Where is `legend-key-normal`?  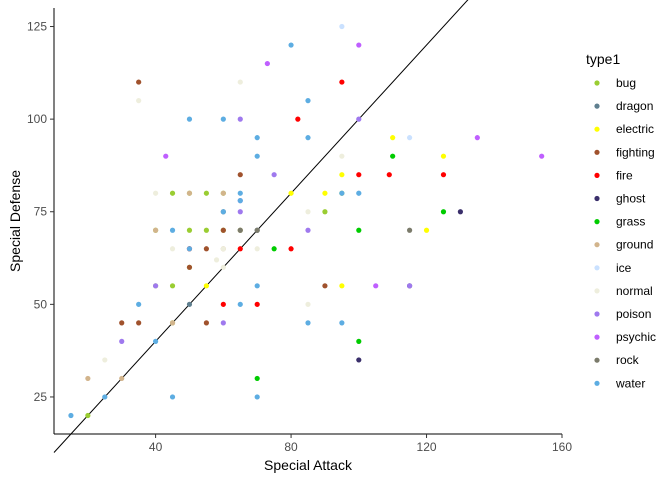 legend-key-normal is located at coordinates (597, 291).